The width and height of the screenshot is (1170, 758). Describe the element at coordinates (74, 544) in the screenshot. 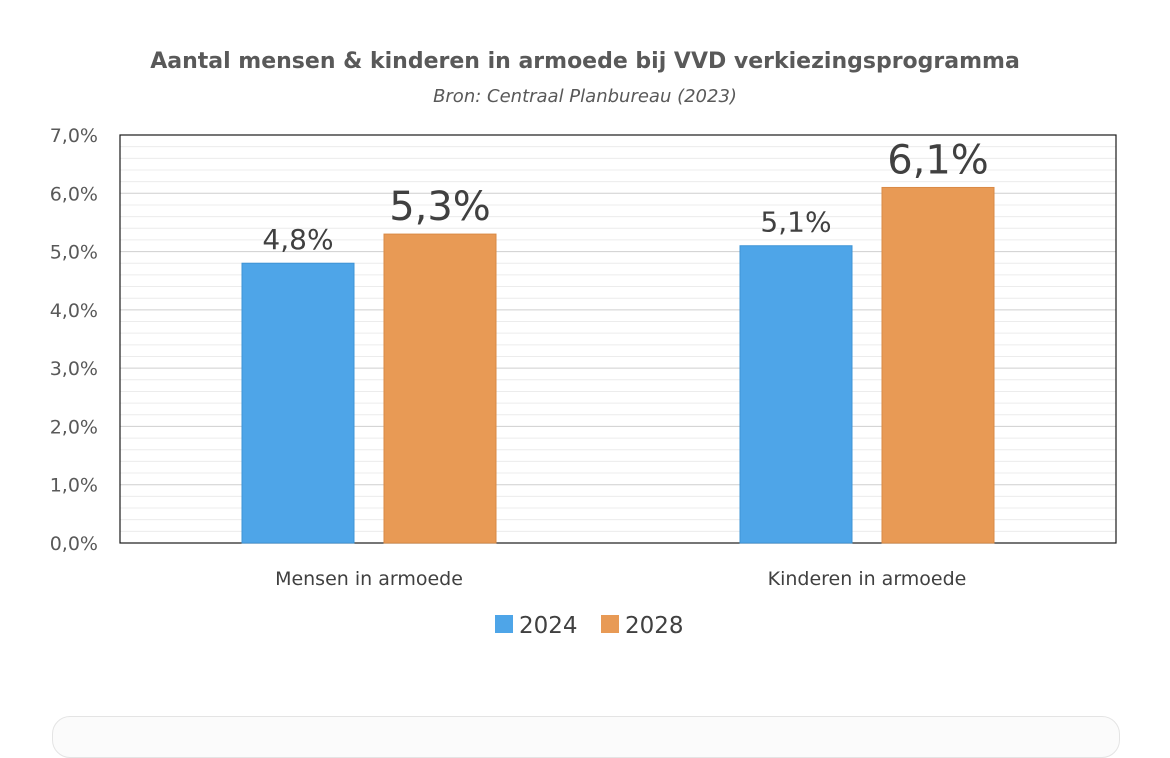

I see `y-tick-label: 0,0%` at that location.